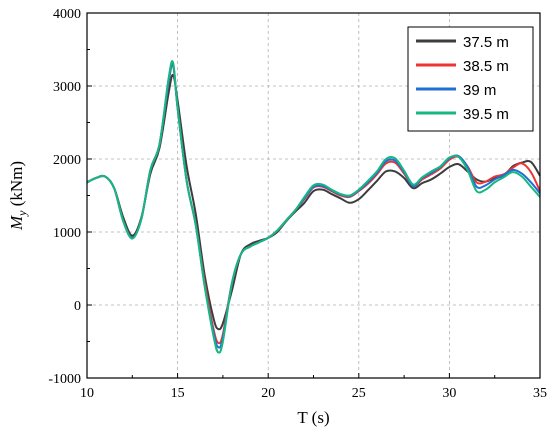  What do you see at coordinates (67, 14) in the screenshot?
I see `y-tick-label: 4000` at bounding box center [67, 14].